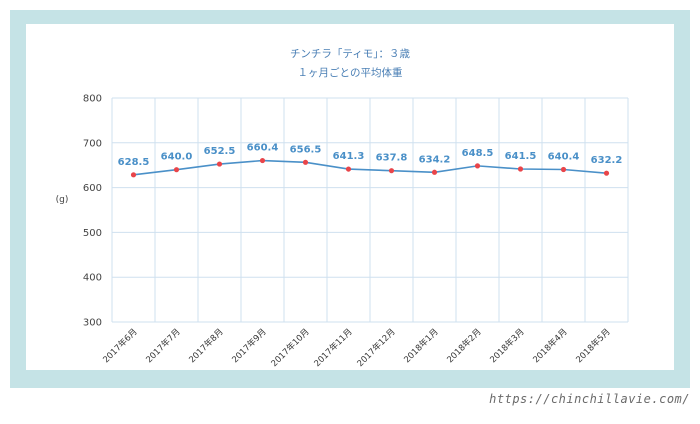 This screenshot has width=700, height=424. What do you see at coordinates (220, 151) in the screenshot?
I see `data-label: 652.5` at bounding box center [220, 151].